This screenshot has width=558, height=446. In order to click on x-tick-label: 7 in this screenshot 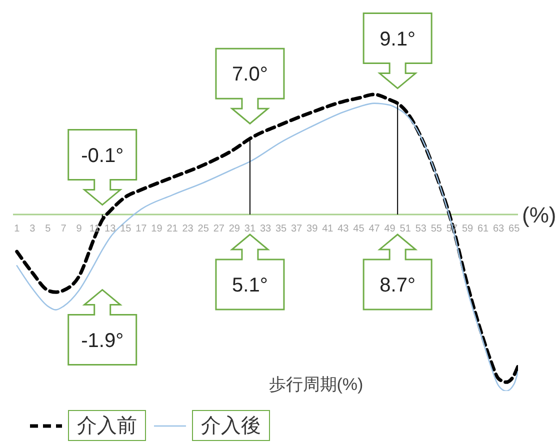, I will do `click(63, 229)`.